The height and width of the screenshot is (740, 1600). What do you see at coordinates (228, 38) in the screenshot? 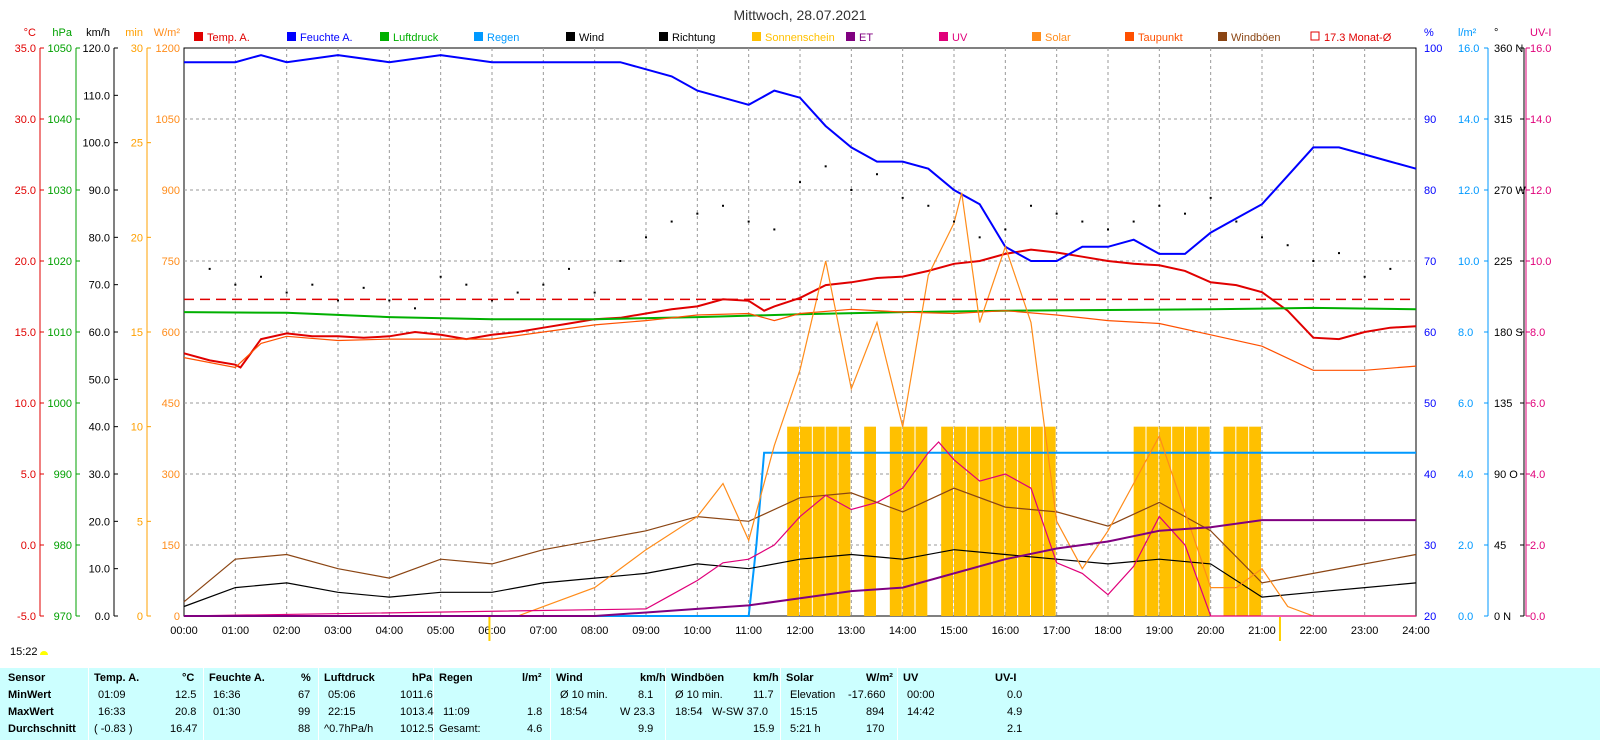
I see `legend-label: Temp. A.` at bounding box center [228, 38].